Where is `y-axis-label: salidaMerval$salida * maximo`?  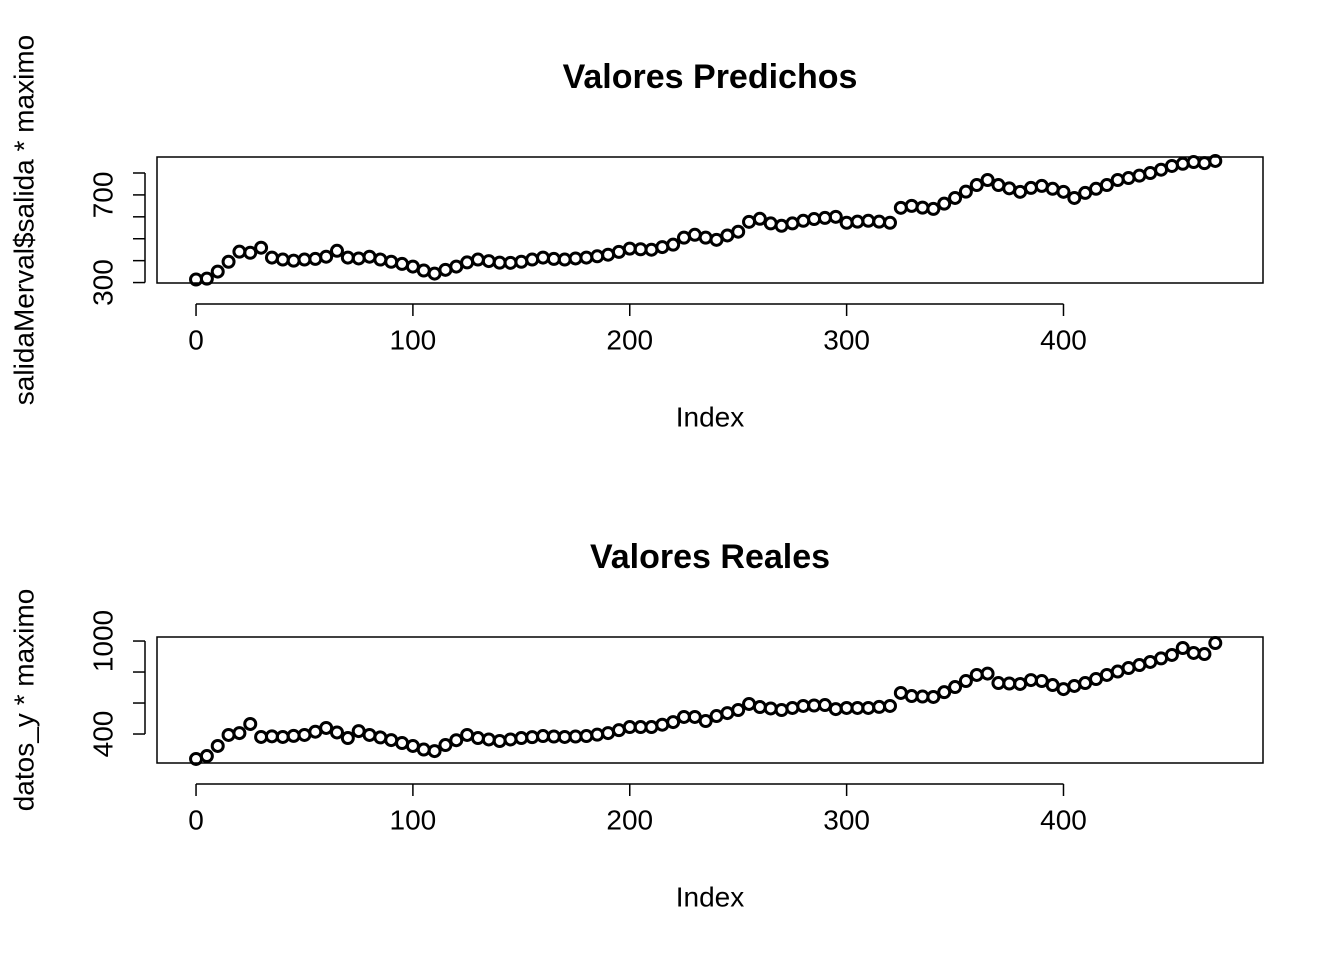 y-axis-label: salidaMerval$salida * maximo is located at coordinates (23, 220).